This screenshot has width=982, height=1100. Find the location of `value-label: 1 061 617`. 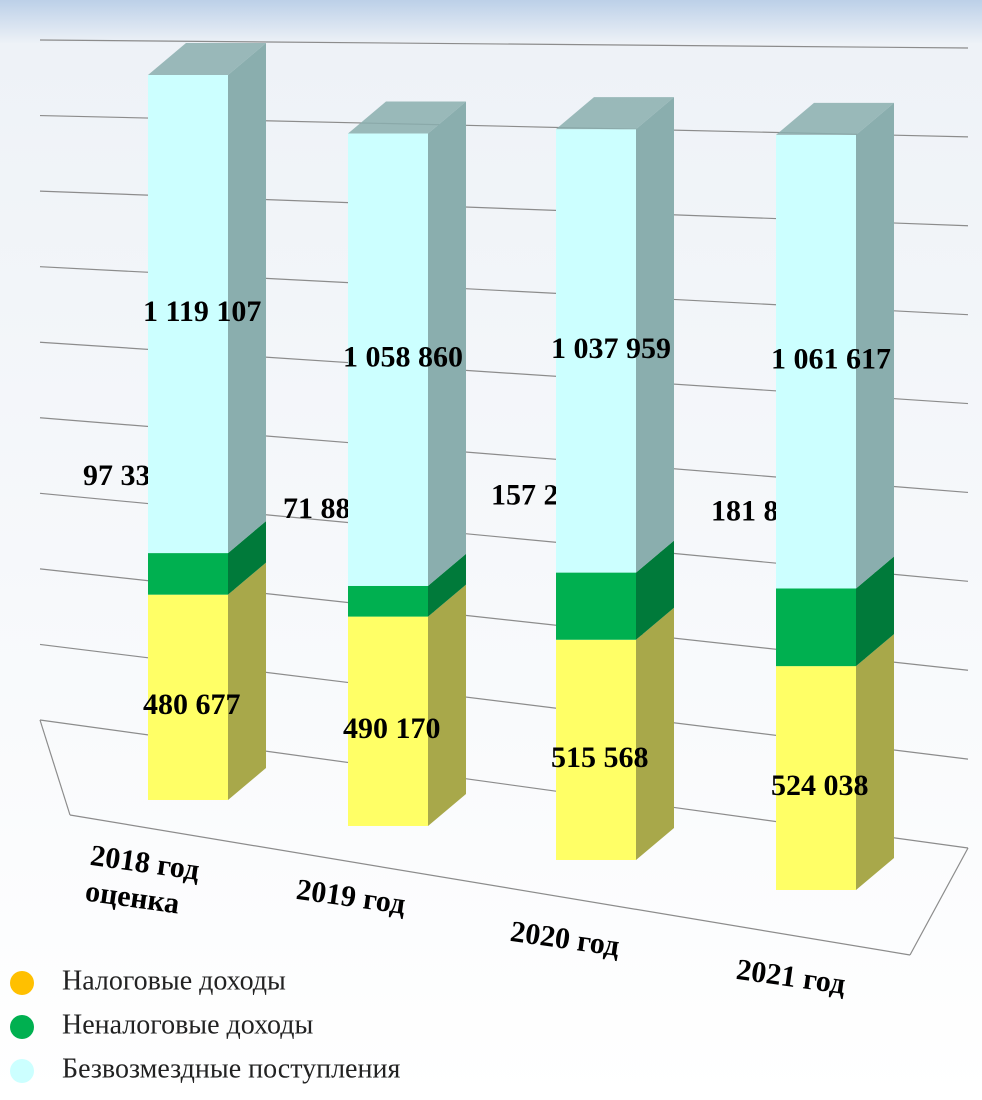

value-label: 1 061 617 is located at coordinates (831, 359).